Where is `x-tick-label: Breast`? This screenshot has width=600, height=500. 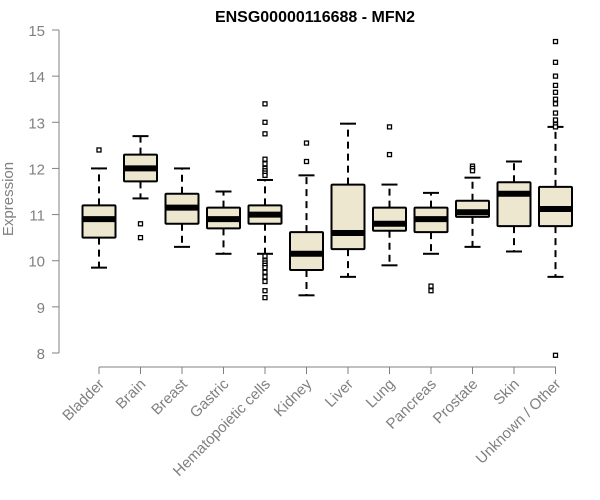
x-tick-label: Breast is located at coordinates (169, 396).